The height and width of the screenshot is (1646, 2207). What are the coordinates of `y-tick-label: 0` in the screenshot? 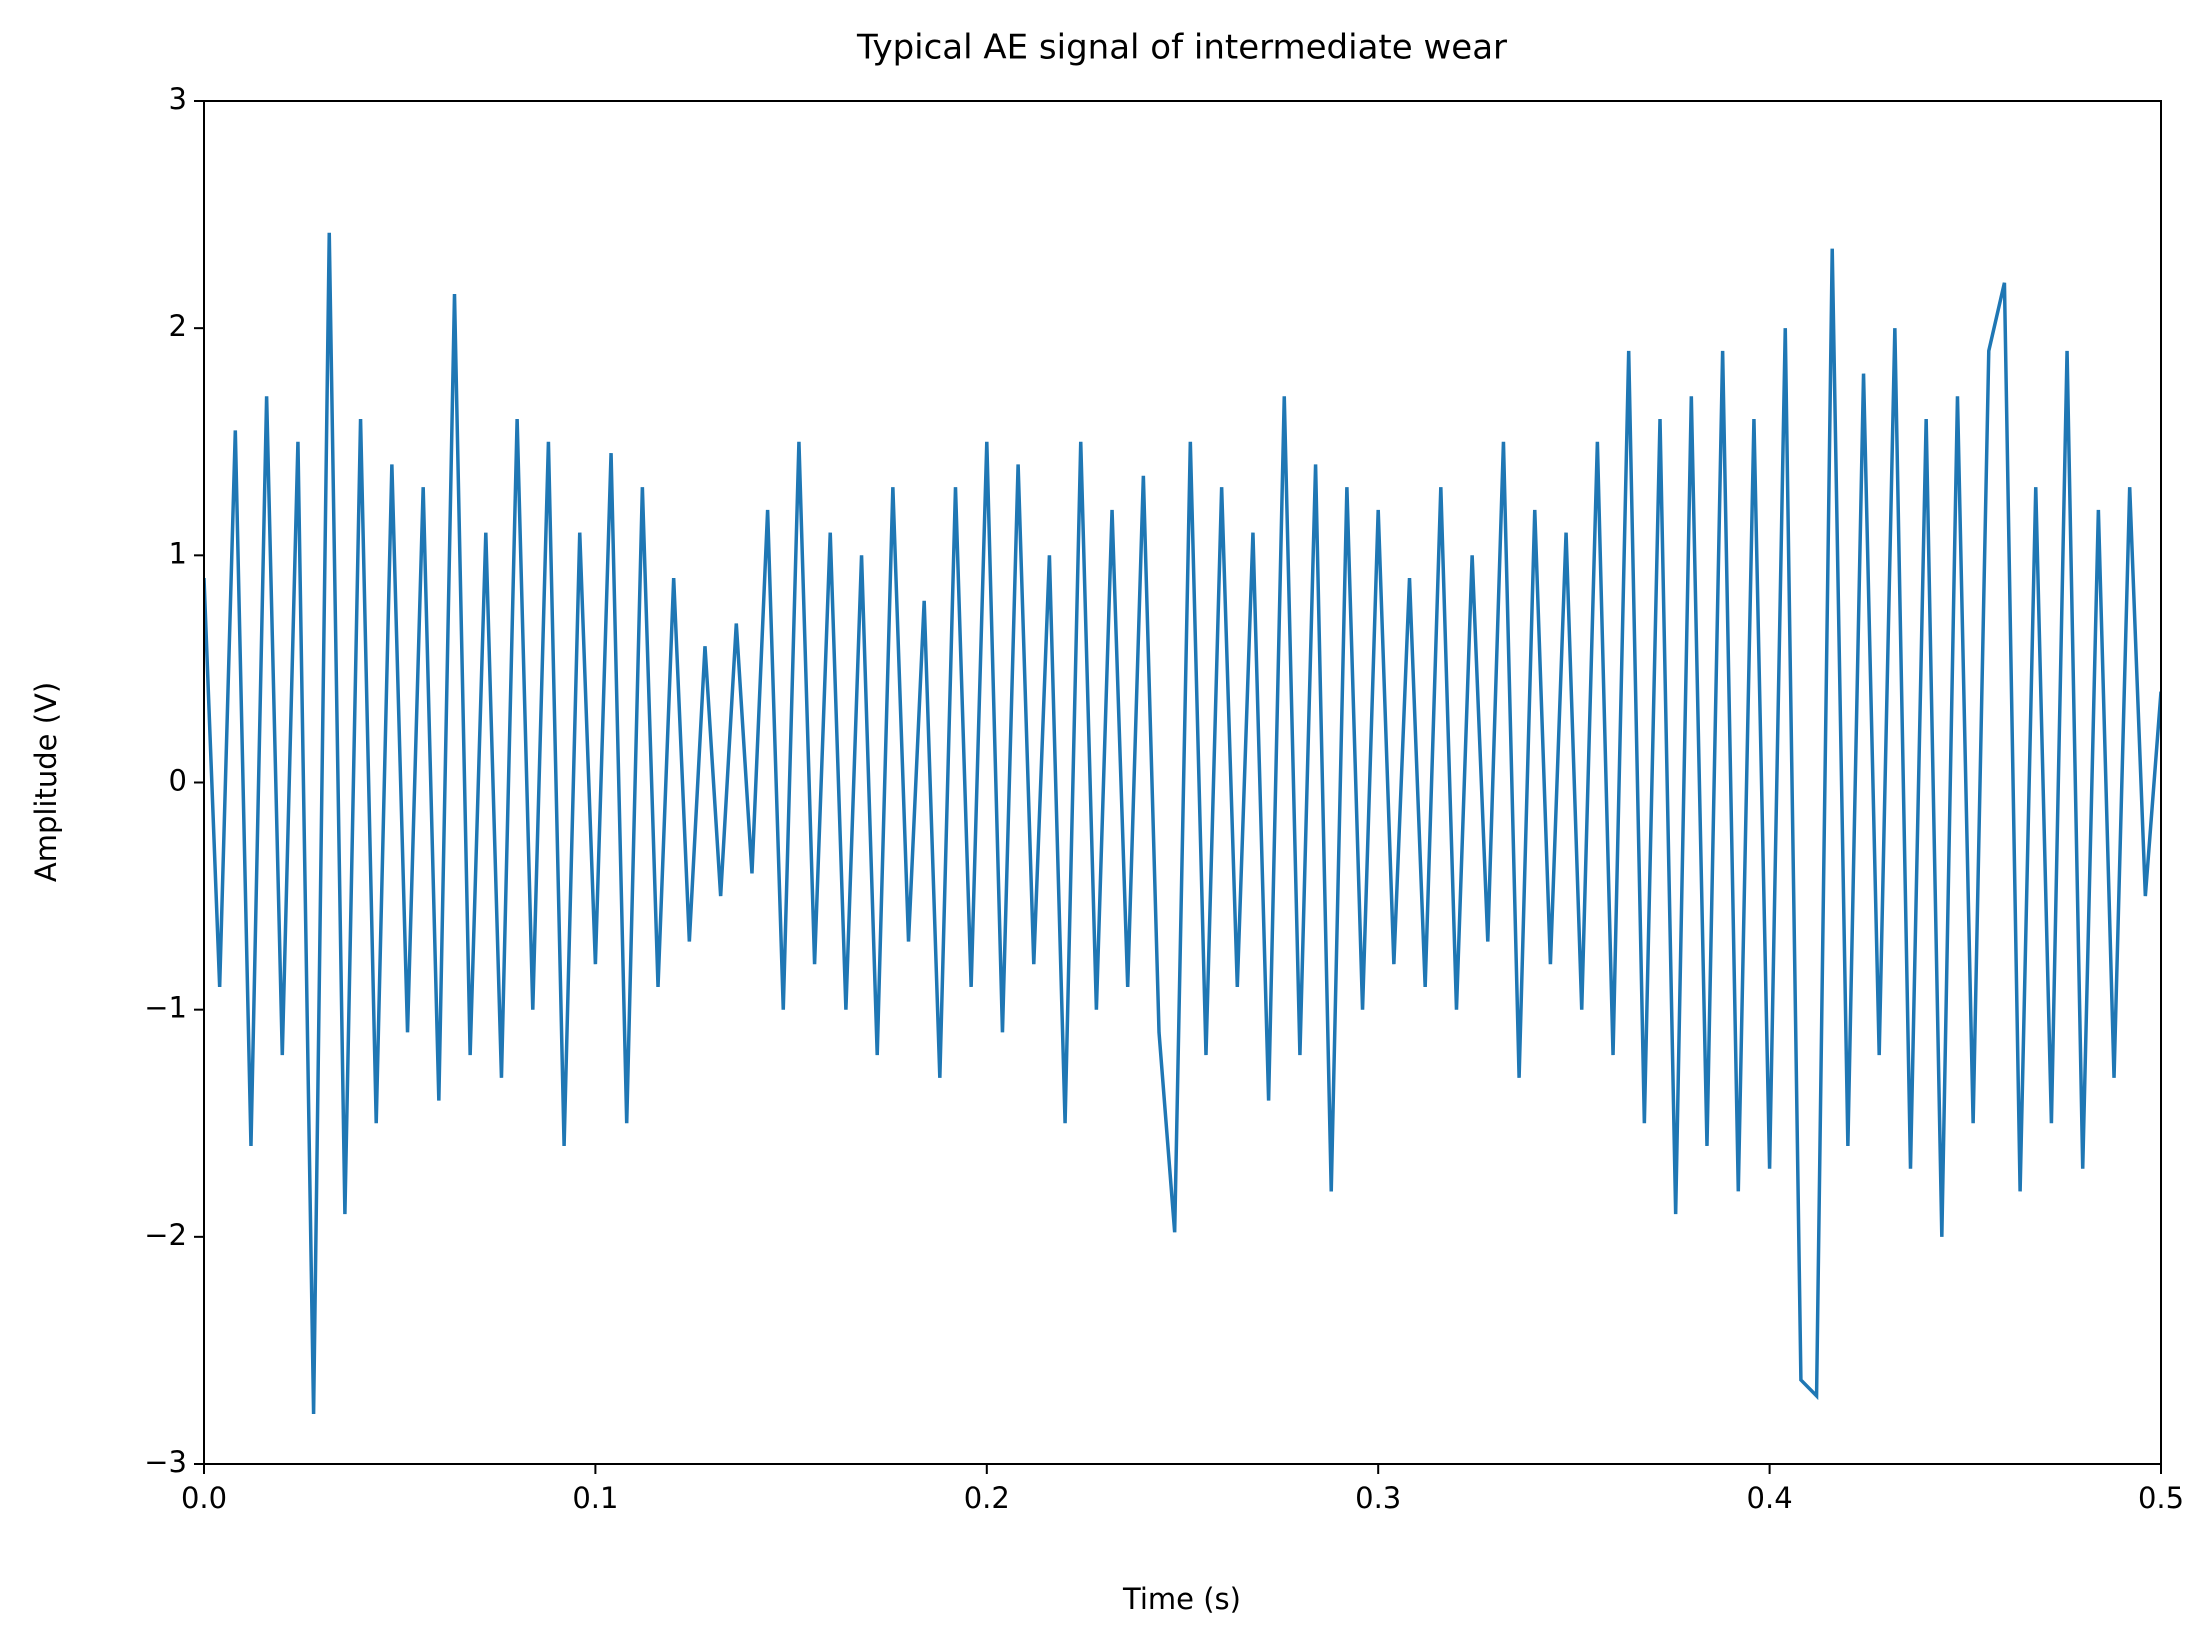 It's located at (178, 781).